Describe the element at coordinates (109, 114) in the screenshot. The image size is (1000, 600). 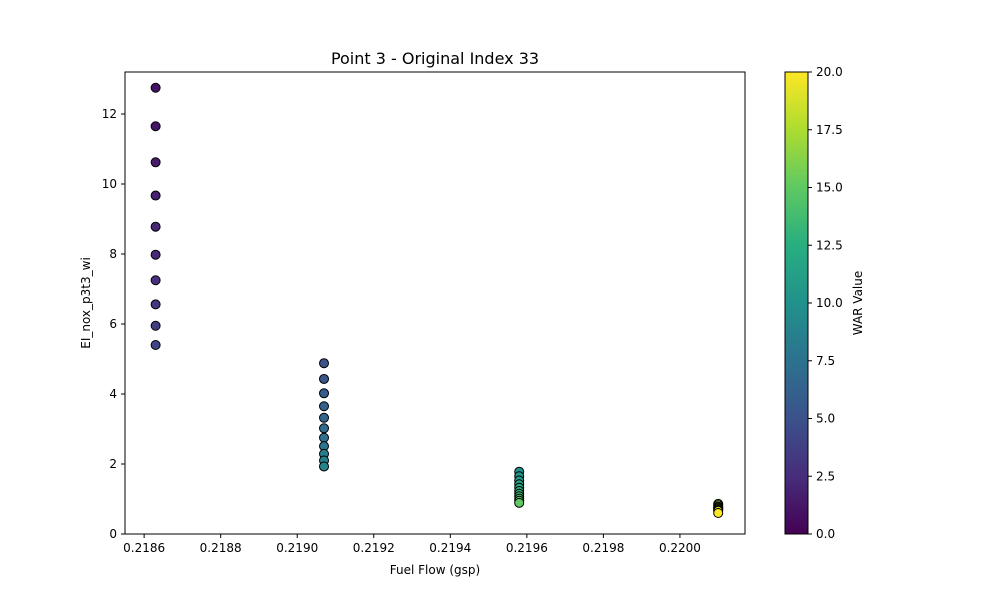
I see `y-tick-label: 12` at that location.